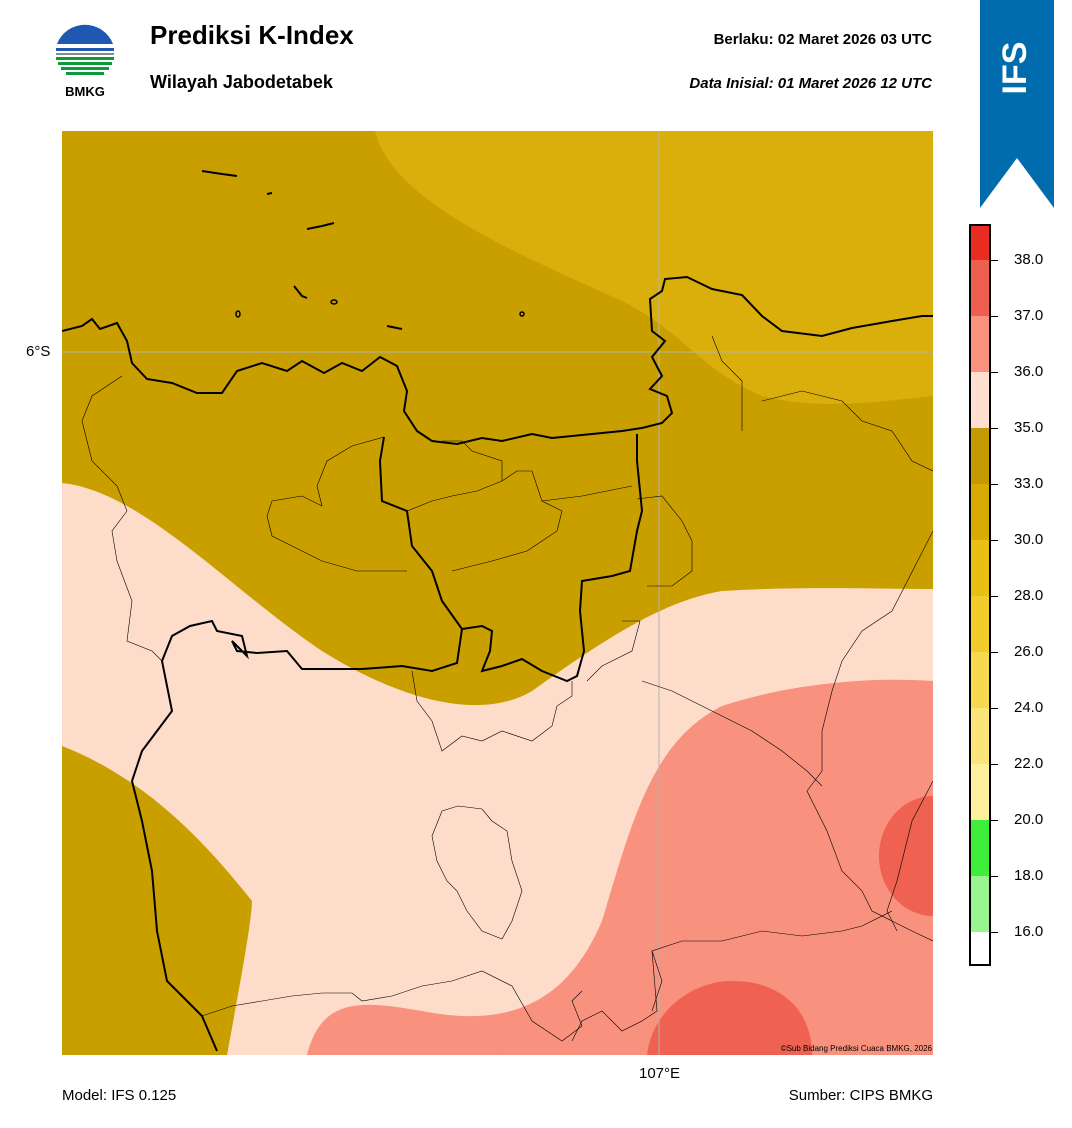  What do you see at coordinates (252, 35) in the screenshot?
I see `page-title: Prediksi K-Index` at bounding box center [252, 35].